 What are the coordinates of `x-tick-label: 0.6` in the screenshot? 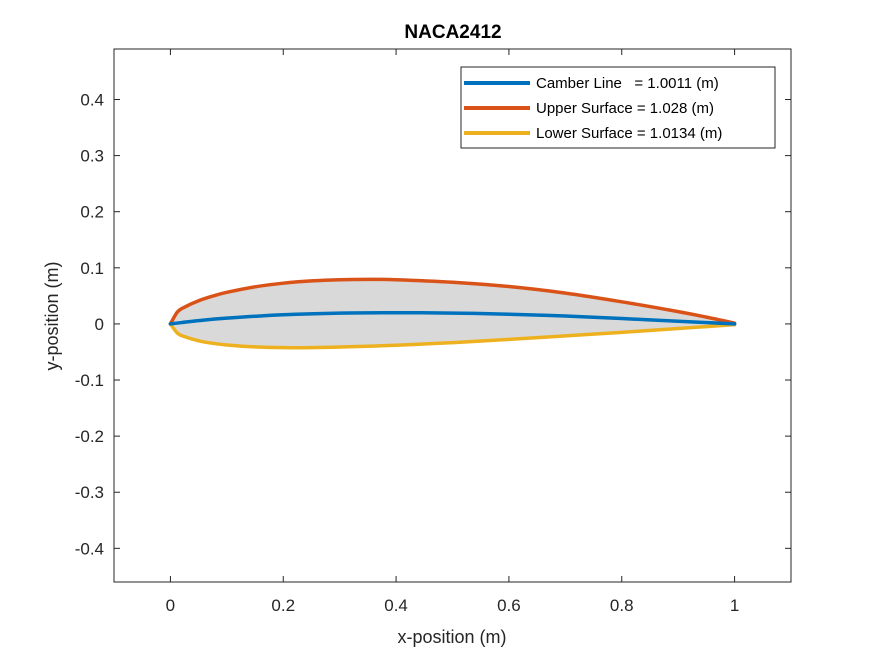 It's located at (509, 605).